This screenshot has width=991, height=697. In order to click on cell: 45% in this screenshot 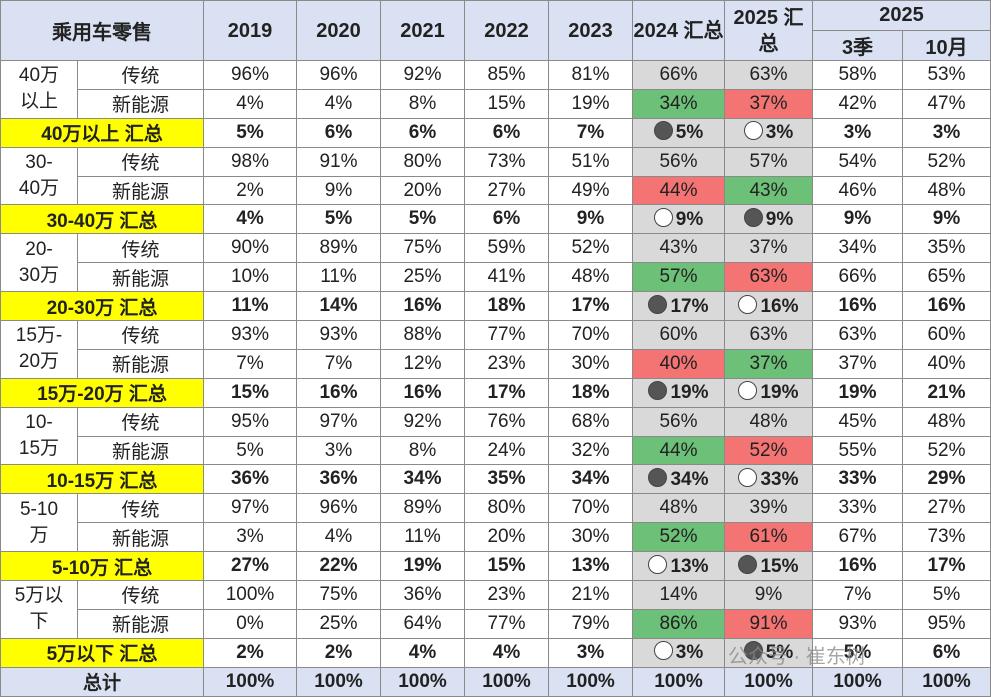, I will do `click(857, 421)`.